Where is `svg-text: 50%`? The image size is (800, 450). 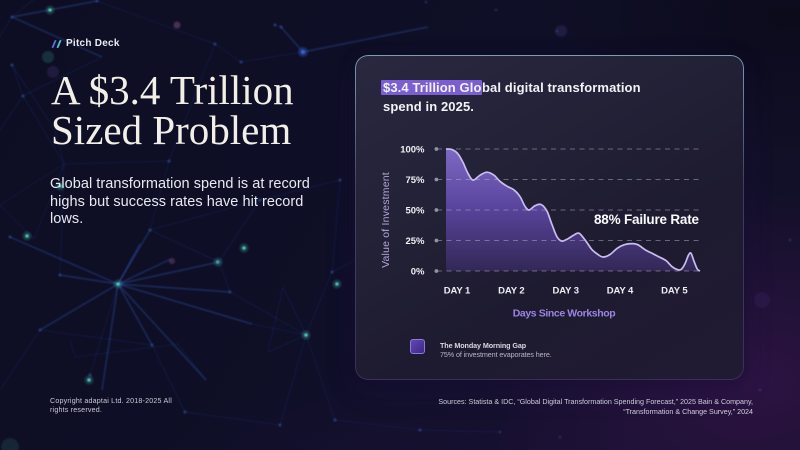
svg-text: 50% is located at coordinates (415, 210).